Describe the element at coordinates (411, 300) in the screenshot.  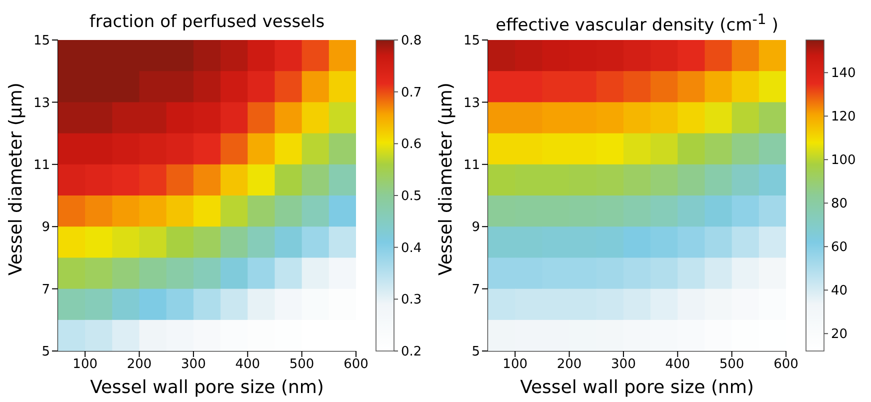
I see `color-bar-label: 0.3` at that location.